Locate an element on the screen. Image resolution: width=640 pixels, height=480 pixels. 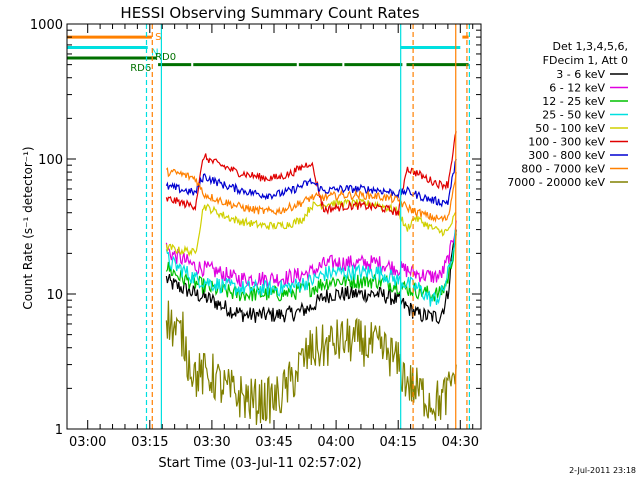
x-tick-label: 03:45 is located at coordinates (273, 442).